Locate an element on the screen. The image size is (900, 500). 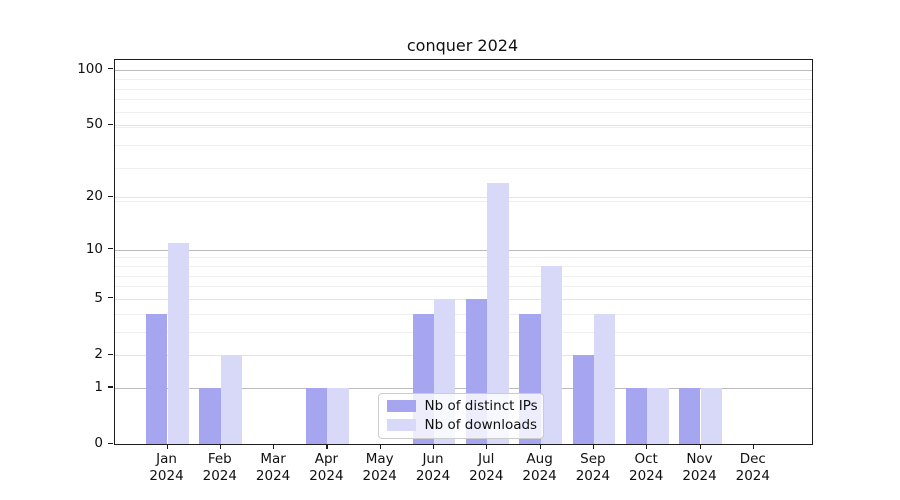
x-tick-label: Jan 2024 is located at coordinates (166, 467).